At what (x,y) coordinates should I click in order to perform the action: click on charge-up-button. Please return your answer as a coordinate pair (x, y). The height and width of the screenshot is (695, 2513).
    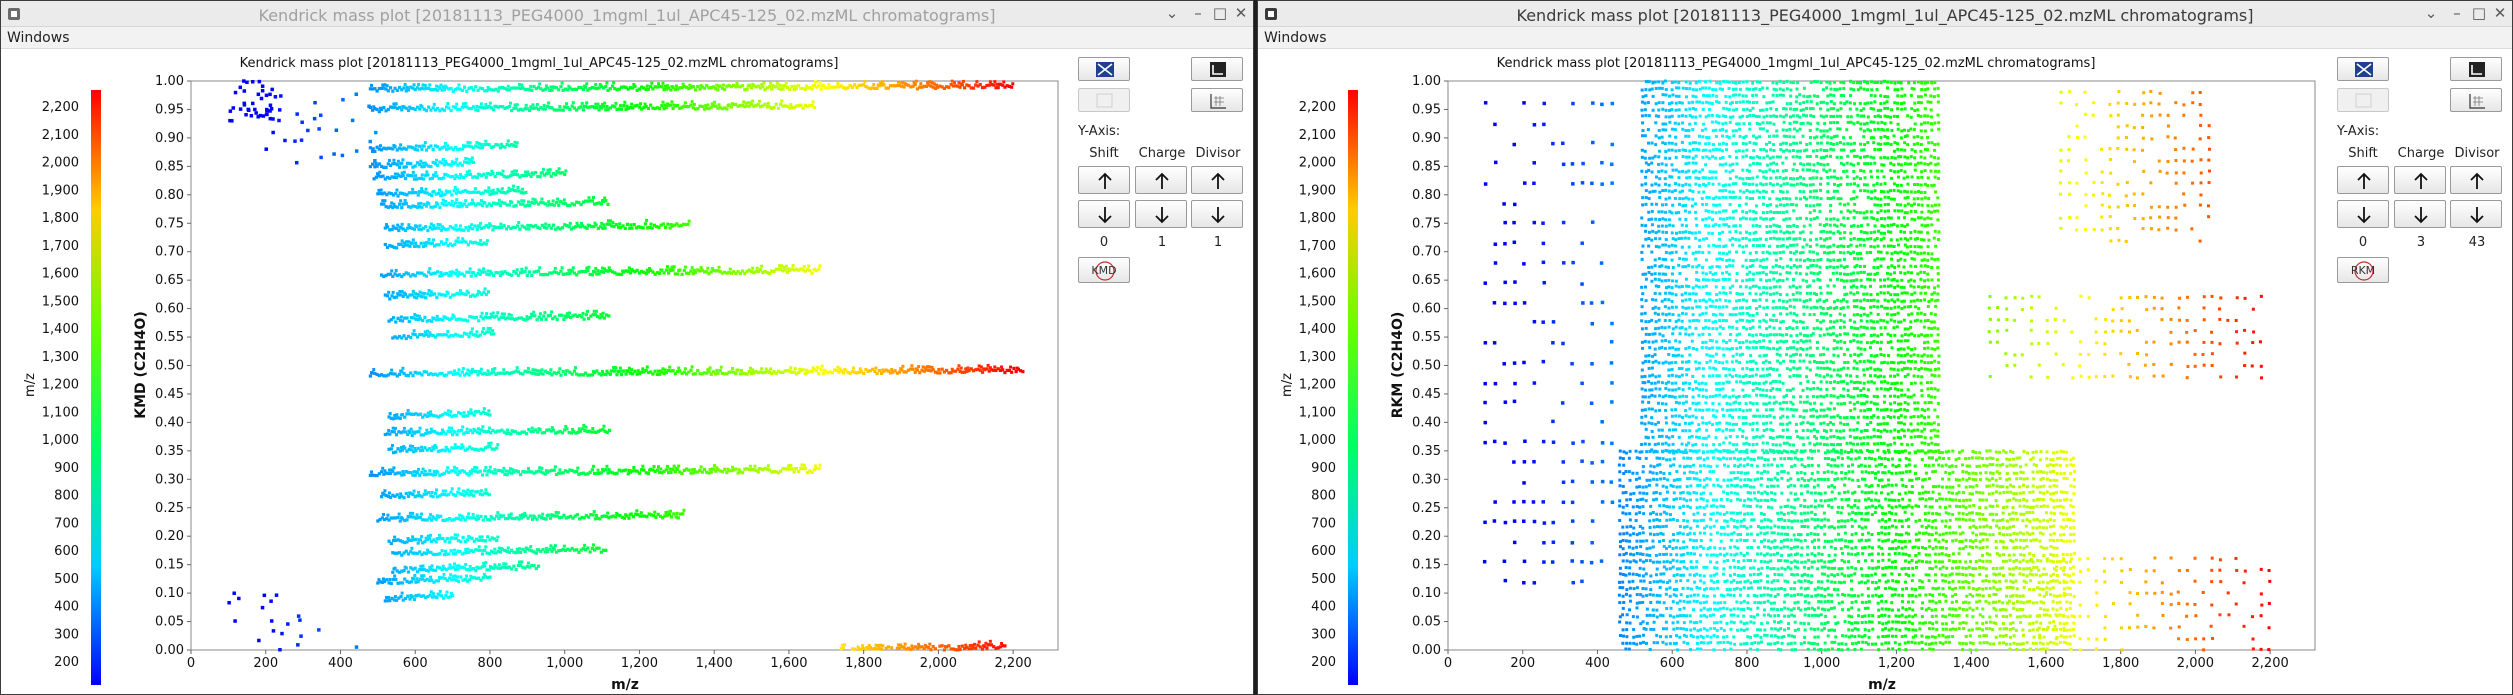
    Looking at the image, I should click on (1161, 180).